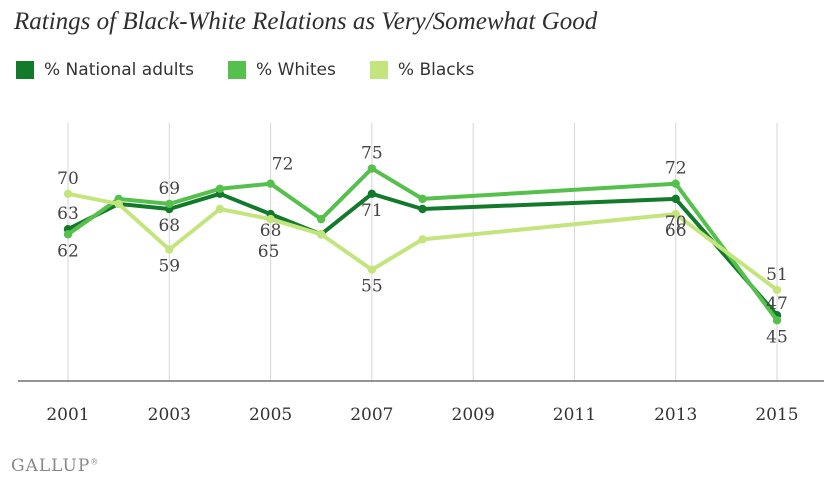 The image size is (840, 489). What do you see at coordinates (169, 189) in the screenshot?
I see `data-label: 69` at bounding box center [169, 189].